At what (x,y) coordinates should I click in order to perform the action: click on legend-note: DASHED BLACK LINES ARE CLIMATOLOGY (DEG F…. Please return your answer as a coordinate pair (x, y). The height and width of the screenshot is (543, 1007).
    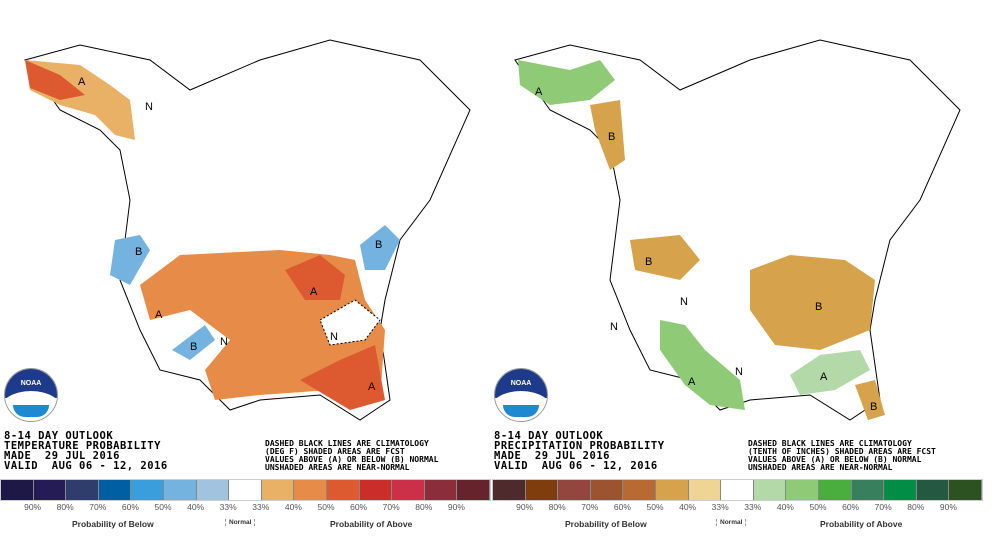
    Looking at the image, I should click on (352, 455).